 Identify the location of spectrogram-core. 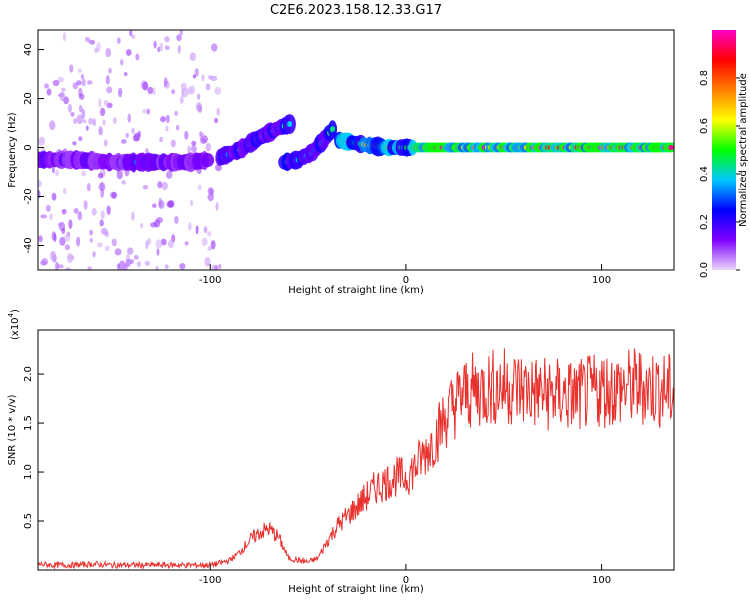
(333, 129).